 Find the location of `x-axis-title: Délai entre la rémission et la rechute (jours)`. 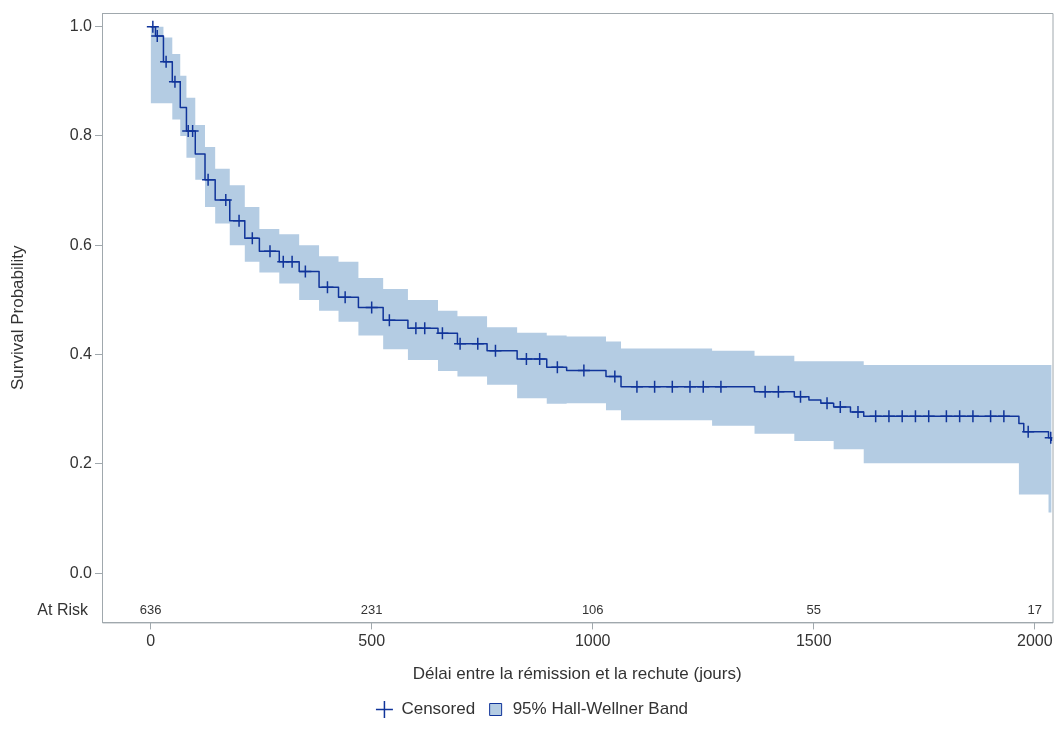

x-axis-title: Délai entre la rémission et la rechute (jours) is located at coordinates (577, 674).